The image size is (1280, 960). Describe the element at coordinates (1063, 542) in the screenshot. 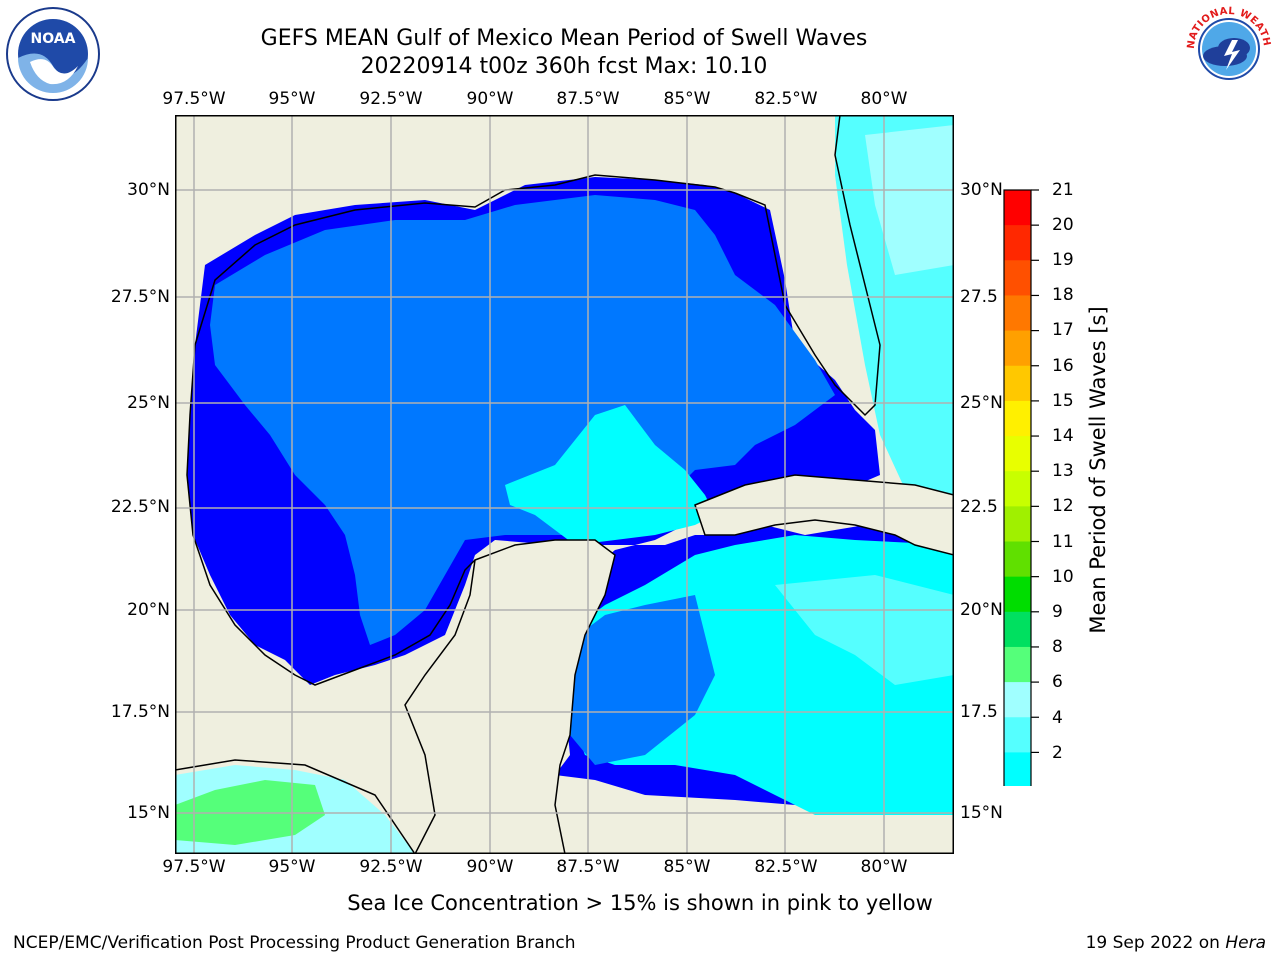

I see `colorbar-tick: 11` at that location.